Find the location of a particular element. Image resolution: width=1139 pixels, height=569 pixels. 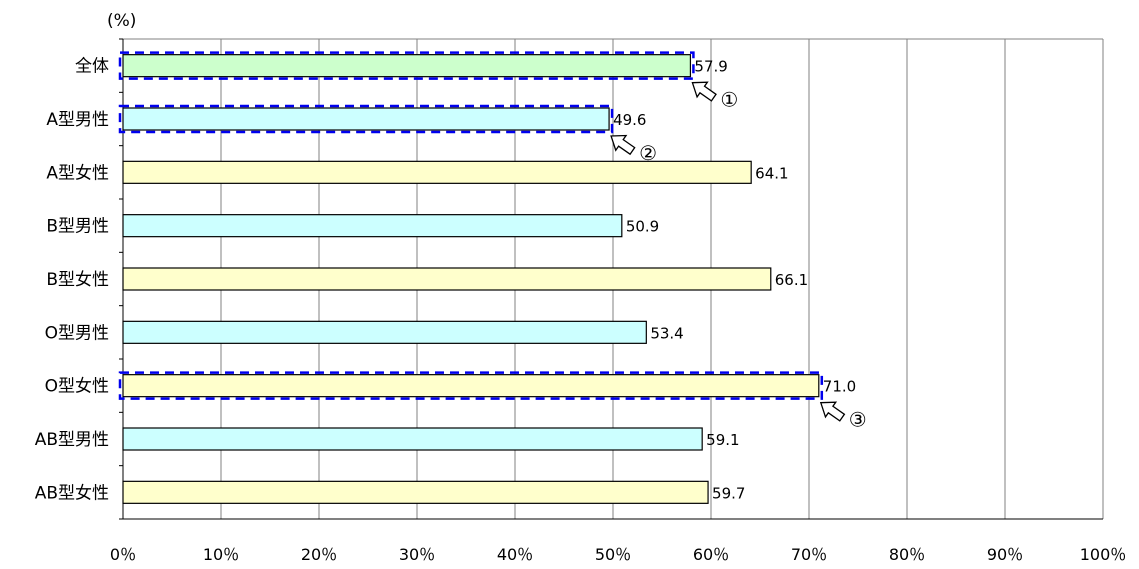

category-label: B型女性 is located at coordinates (77, 280).